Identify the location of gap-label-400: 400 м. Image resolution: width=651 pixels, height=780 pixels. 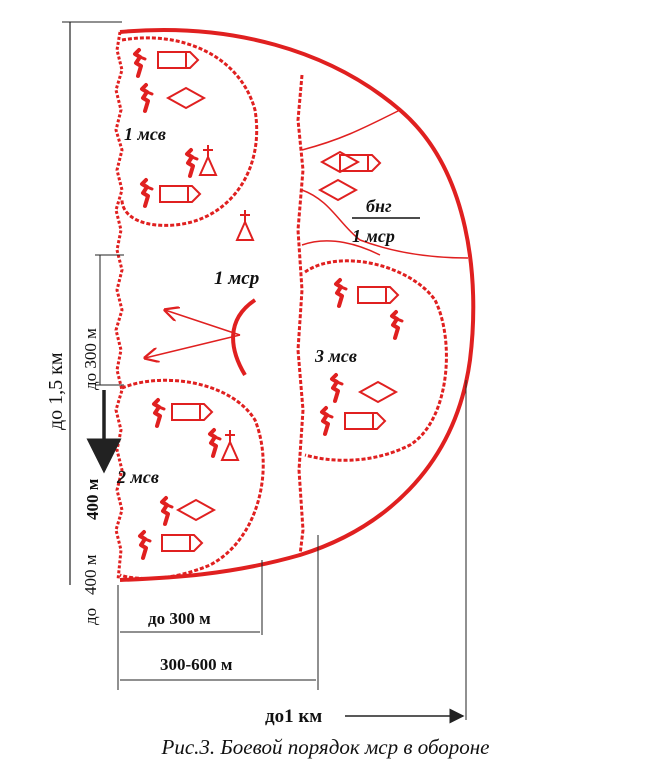
(92, 499).